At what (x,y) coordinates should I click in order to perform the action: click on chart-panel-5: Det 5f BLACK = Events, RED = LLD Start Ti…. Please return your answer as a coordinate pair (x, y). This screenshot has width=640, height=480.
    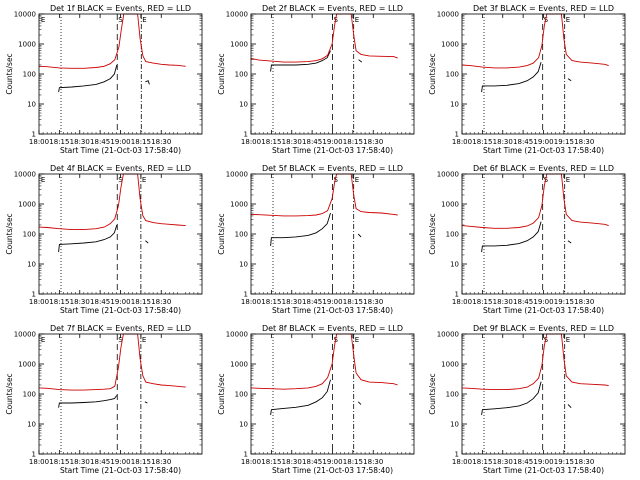
    Looking at the image, I should click on (316, 239).